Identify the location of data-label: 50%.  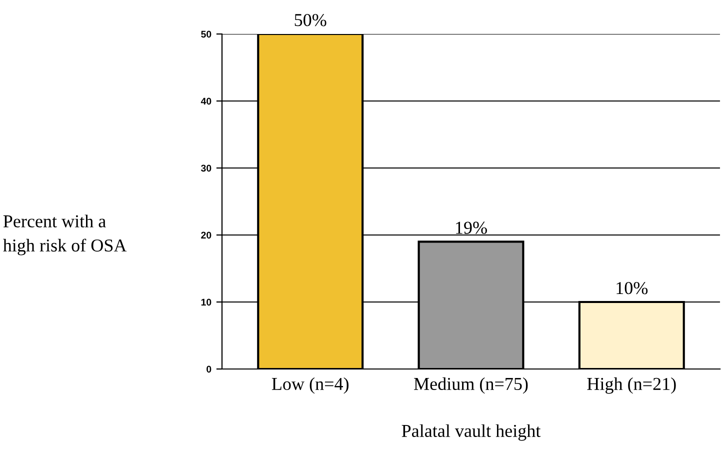
(310, 20).